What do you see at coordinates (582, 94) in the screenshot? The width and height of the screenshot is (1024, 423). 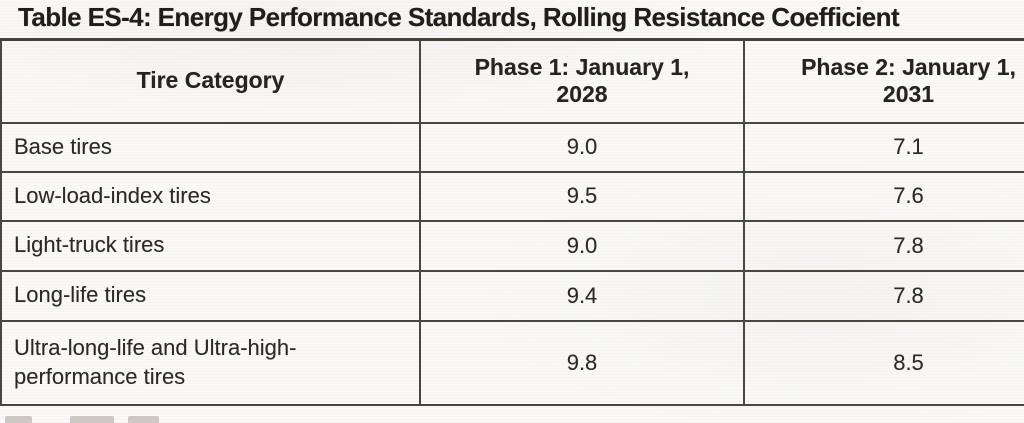 I see `header-label-line2: 2028` at bounding box center [582, 94].